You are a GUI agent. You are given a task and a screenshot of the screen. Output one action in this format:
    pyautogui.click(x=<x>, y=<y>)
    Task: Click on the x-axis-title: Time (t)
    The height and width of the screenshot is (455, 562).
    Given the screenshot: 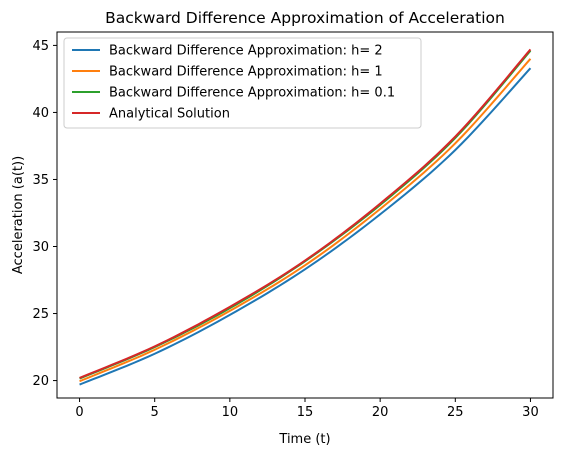 What is the action you would take?
    pyautogui.click(x=304, y=439)
    